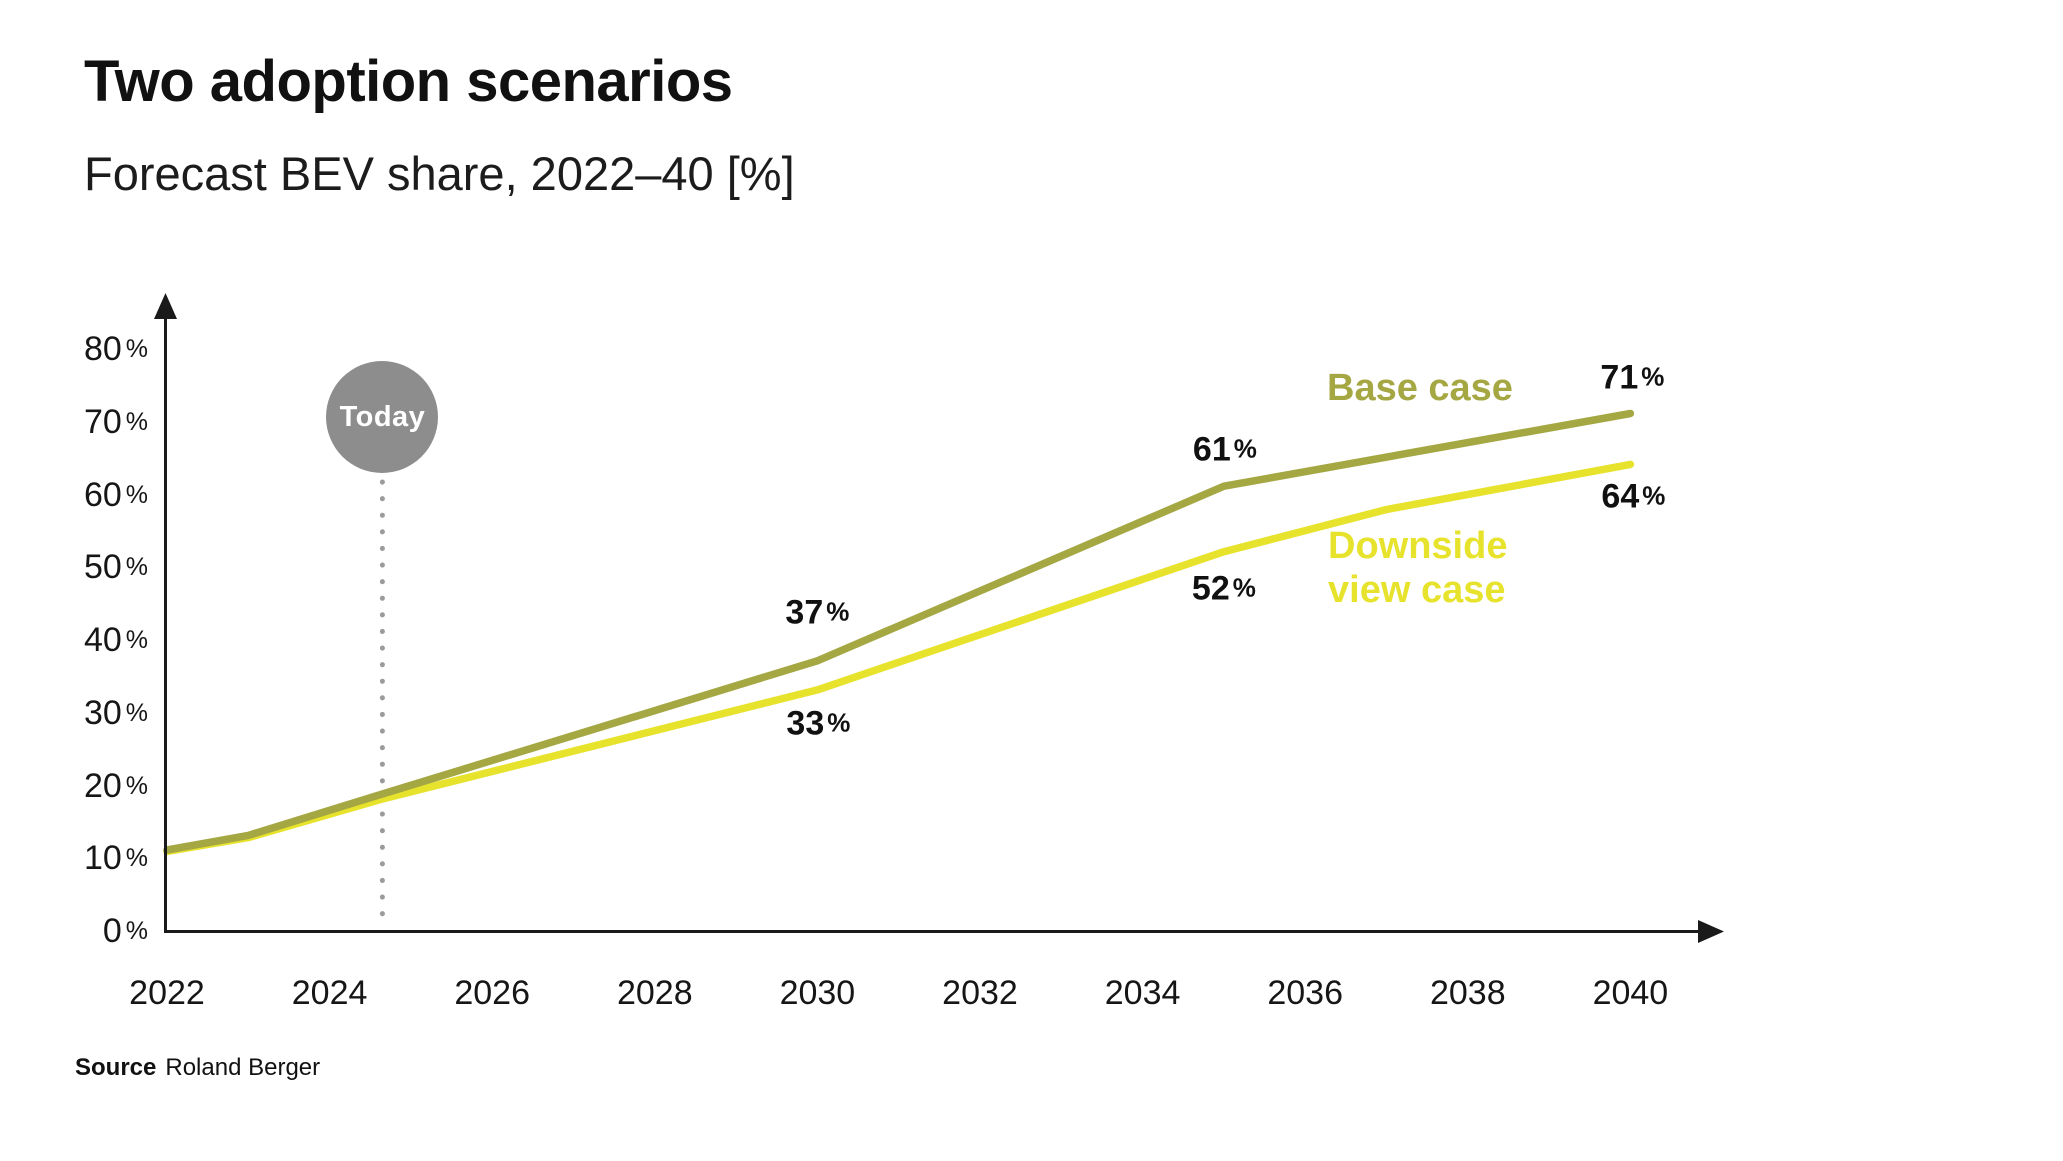 The width and height of the screenshot is (2063, 1161). Describe the element at coordinates (492, 993) in the screenshot. I see `x-tick-label: 2026` at that location.